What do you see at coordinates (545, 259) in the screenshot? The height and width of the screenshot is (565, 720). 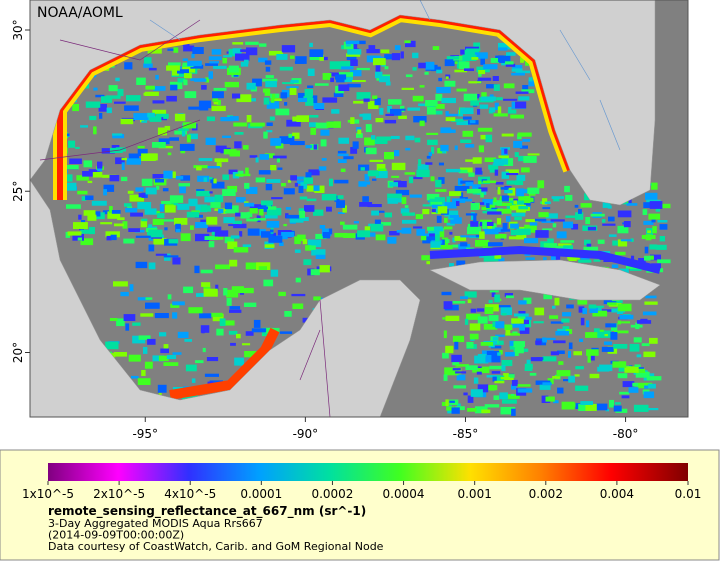 I see `coastal-high` at bounding box center [545, 259].